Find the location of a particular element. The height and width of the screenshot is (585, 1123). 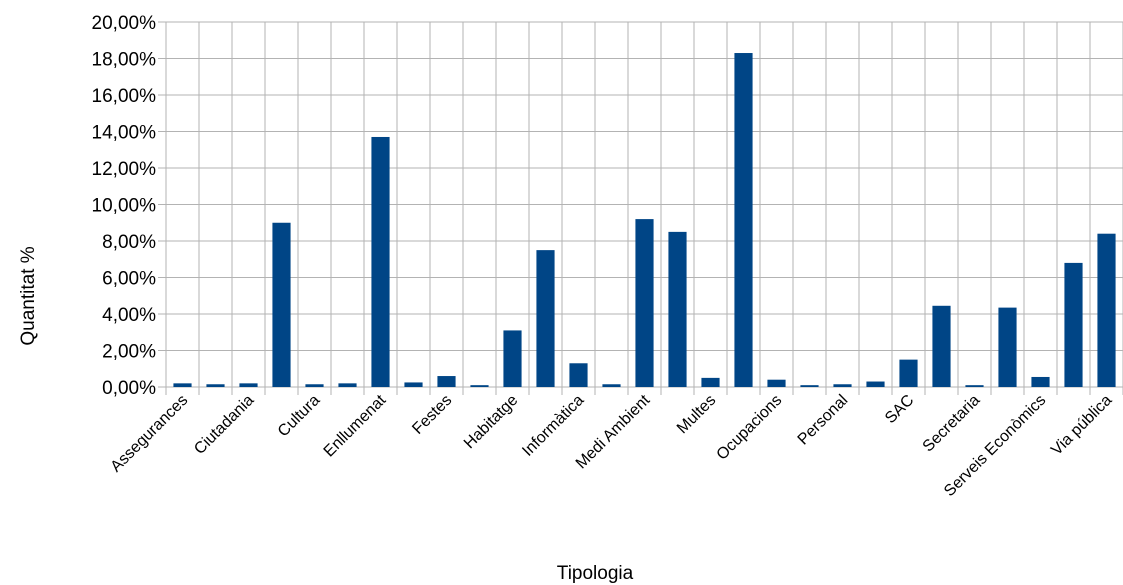

y-tick-label: 10,00% is located at coordinates (124, 206).